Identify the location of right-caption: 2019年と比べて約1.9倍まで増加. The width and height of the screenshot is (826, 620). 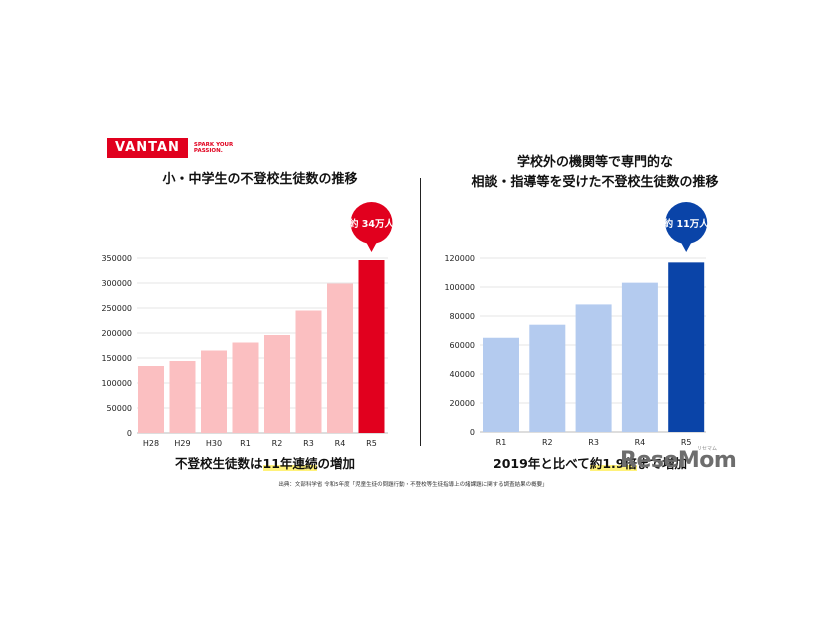
(590, 464).